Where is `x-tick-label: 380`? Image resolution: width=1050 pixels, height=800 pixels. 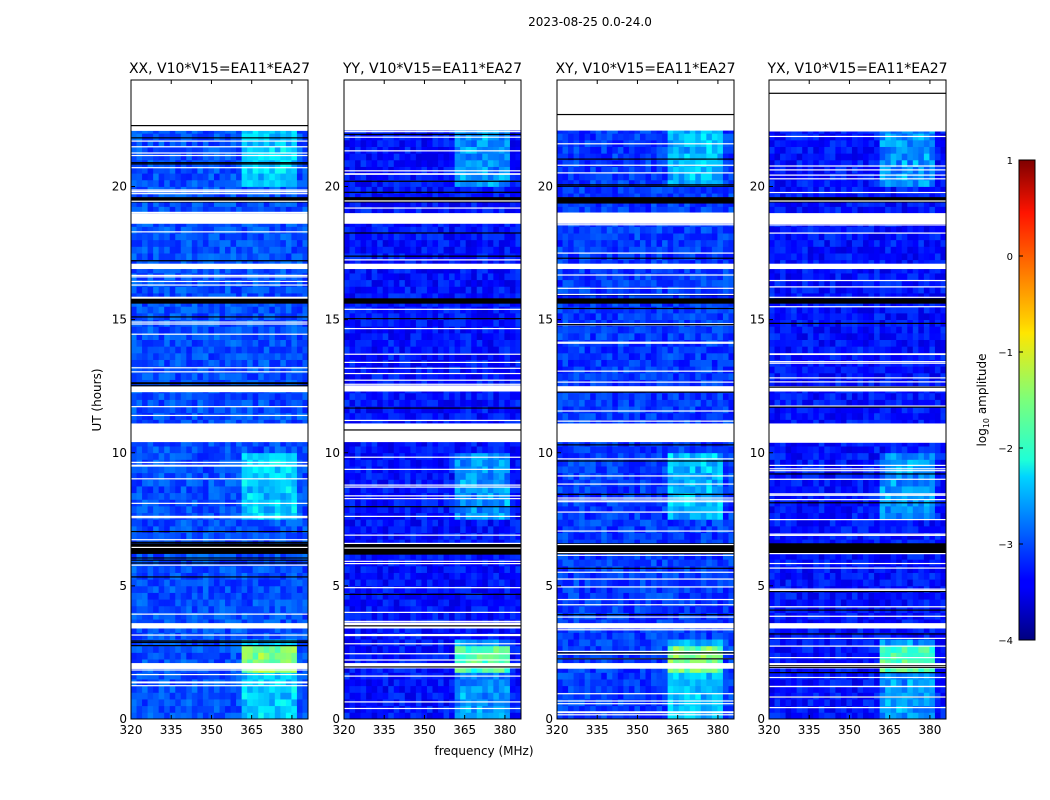 x-tick-label: 380 is located at coordinates (291, 730).